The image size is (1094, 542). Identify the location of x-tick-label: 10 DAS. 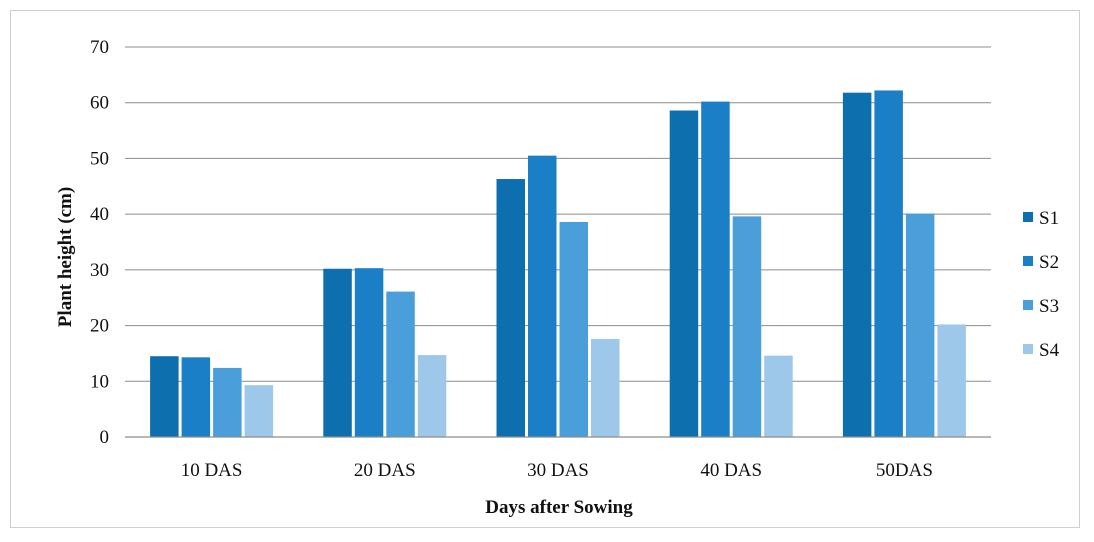
(212, 470).